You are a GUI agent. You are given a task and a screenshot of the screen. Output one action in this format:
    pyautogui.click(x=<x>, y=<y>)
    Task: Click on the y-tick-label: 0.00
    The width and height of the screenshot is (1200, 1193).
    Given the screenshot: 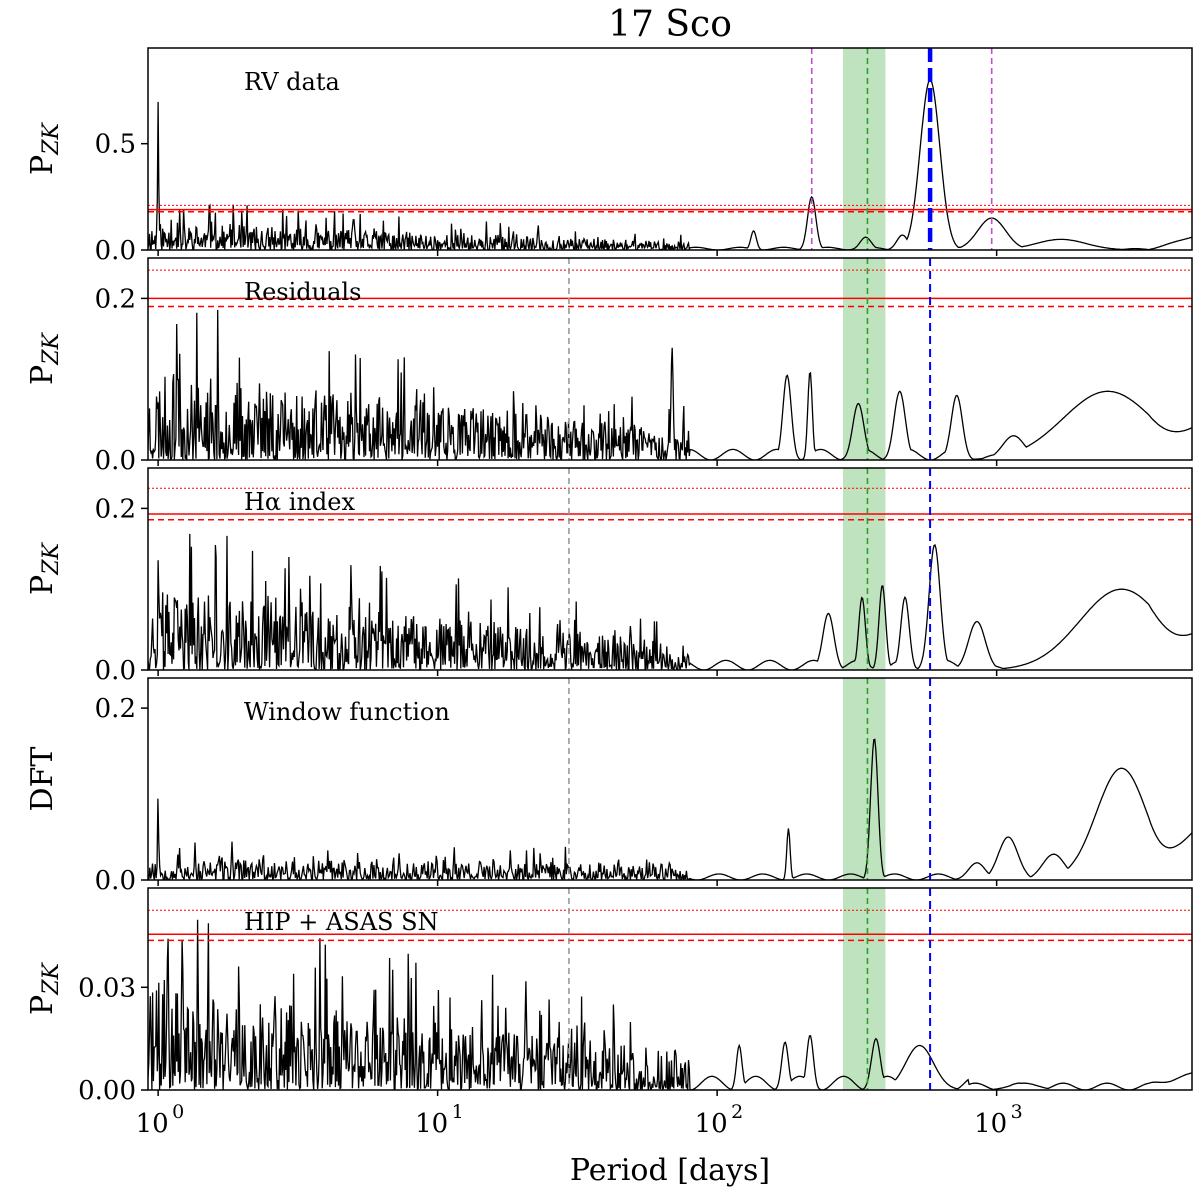 What is the action you would take?
    pyautogui.click(x=107, y=1091)
    